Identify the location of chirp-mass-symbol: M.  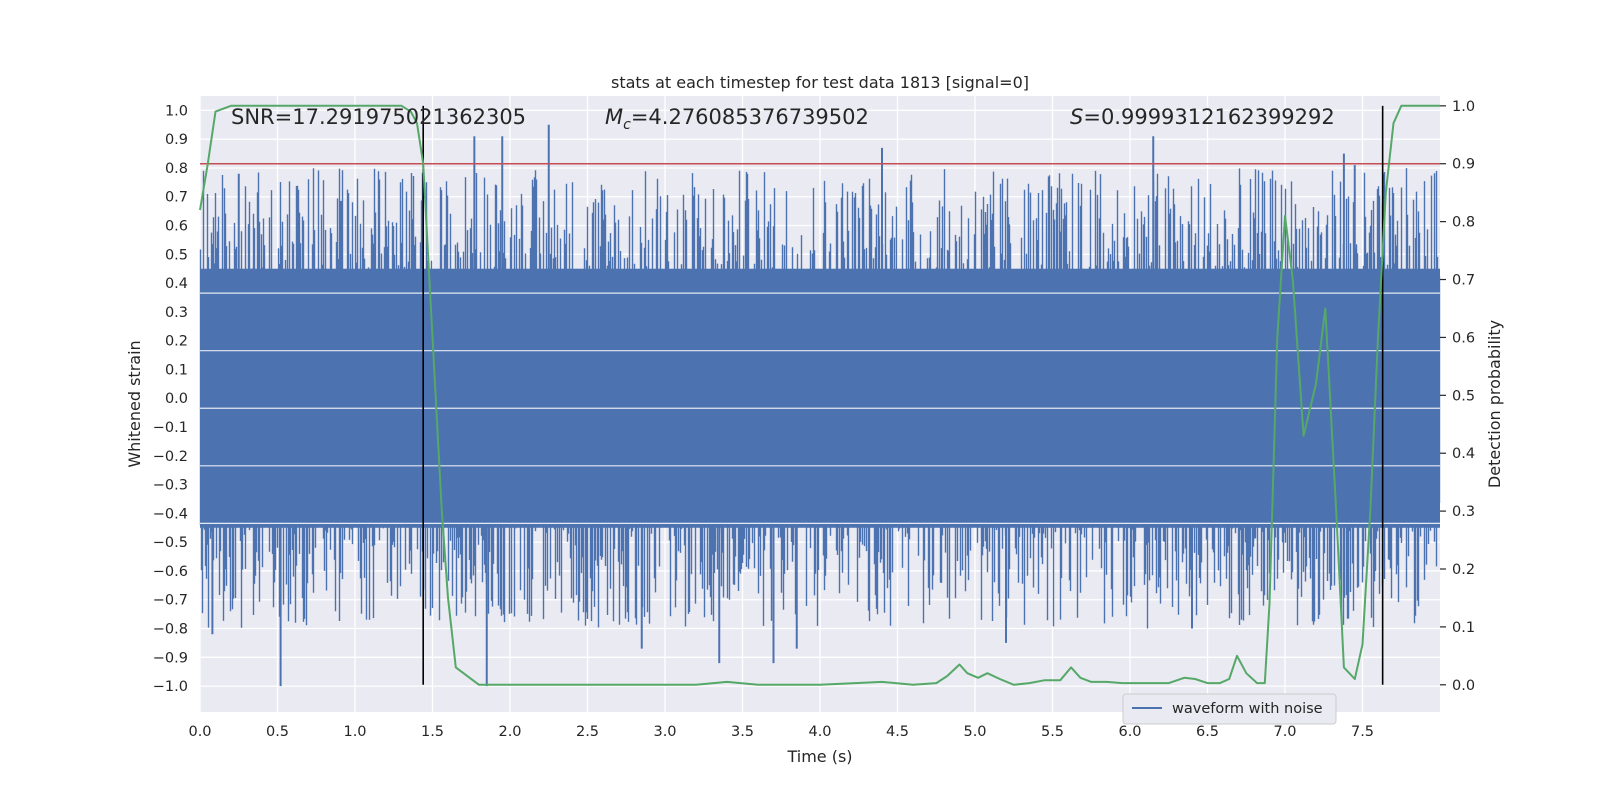
(614, 117).